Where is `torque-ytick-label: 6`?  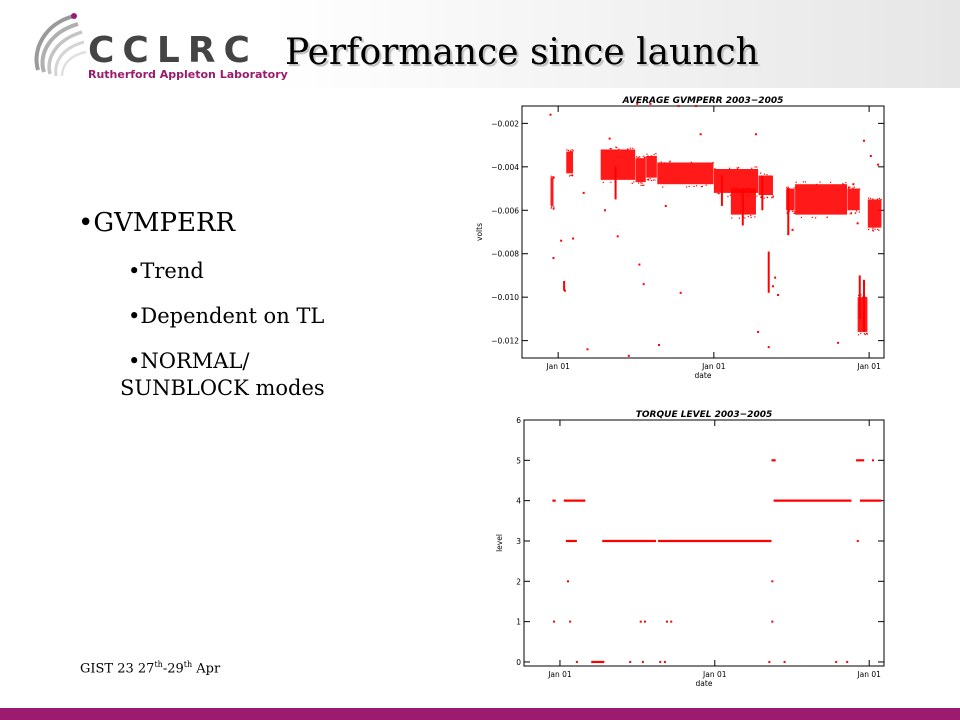 torque-ytick-label: 6 is located at coordinates (518, 420).